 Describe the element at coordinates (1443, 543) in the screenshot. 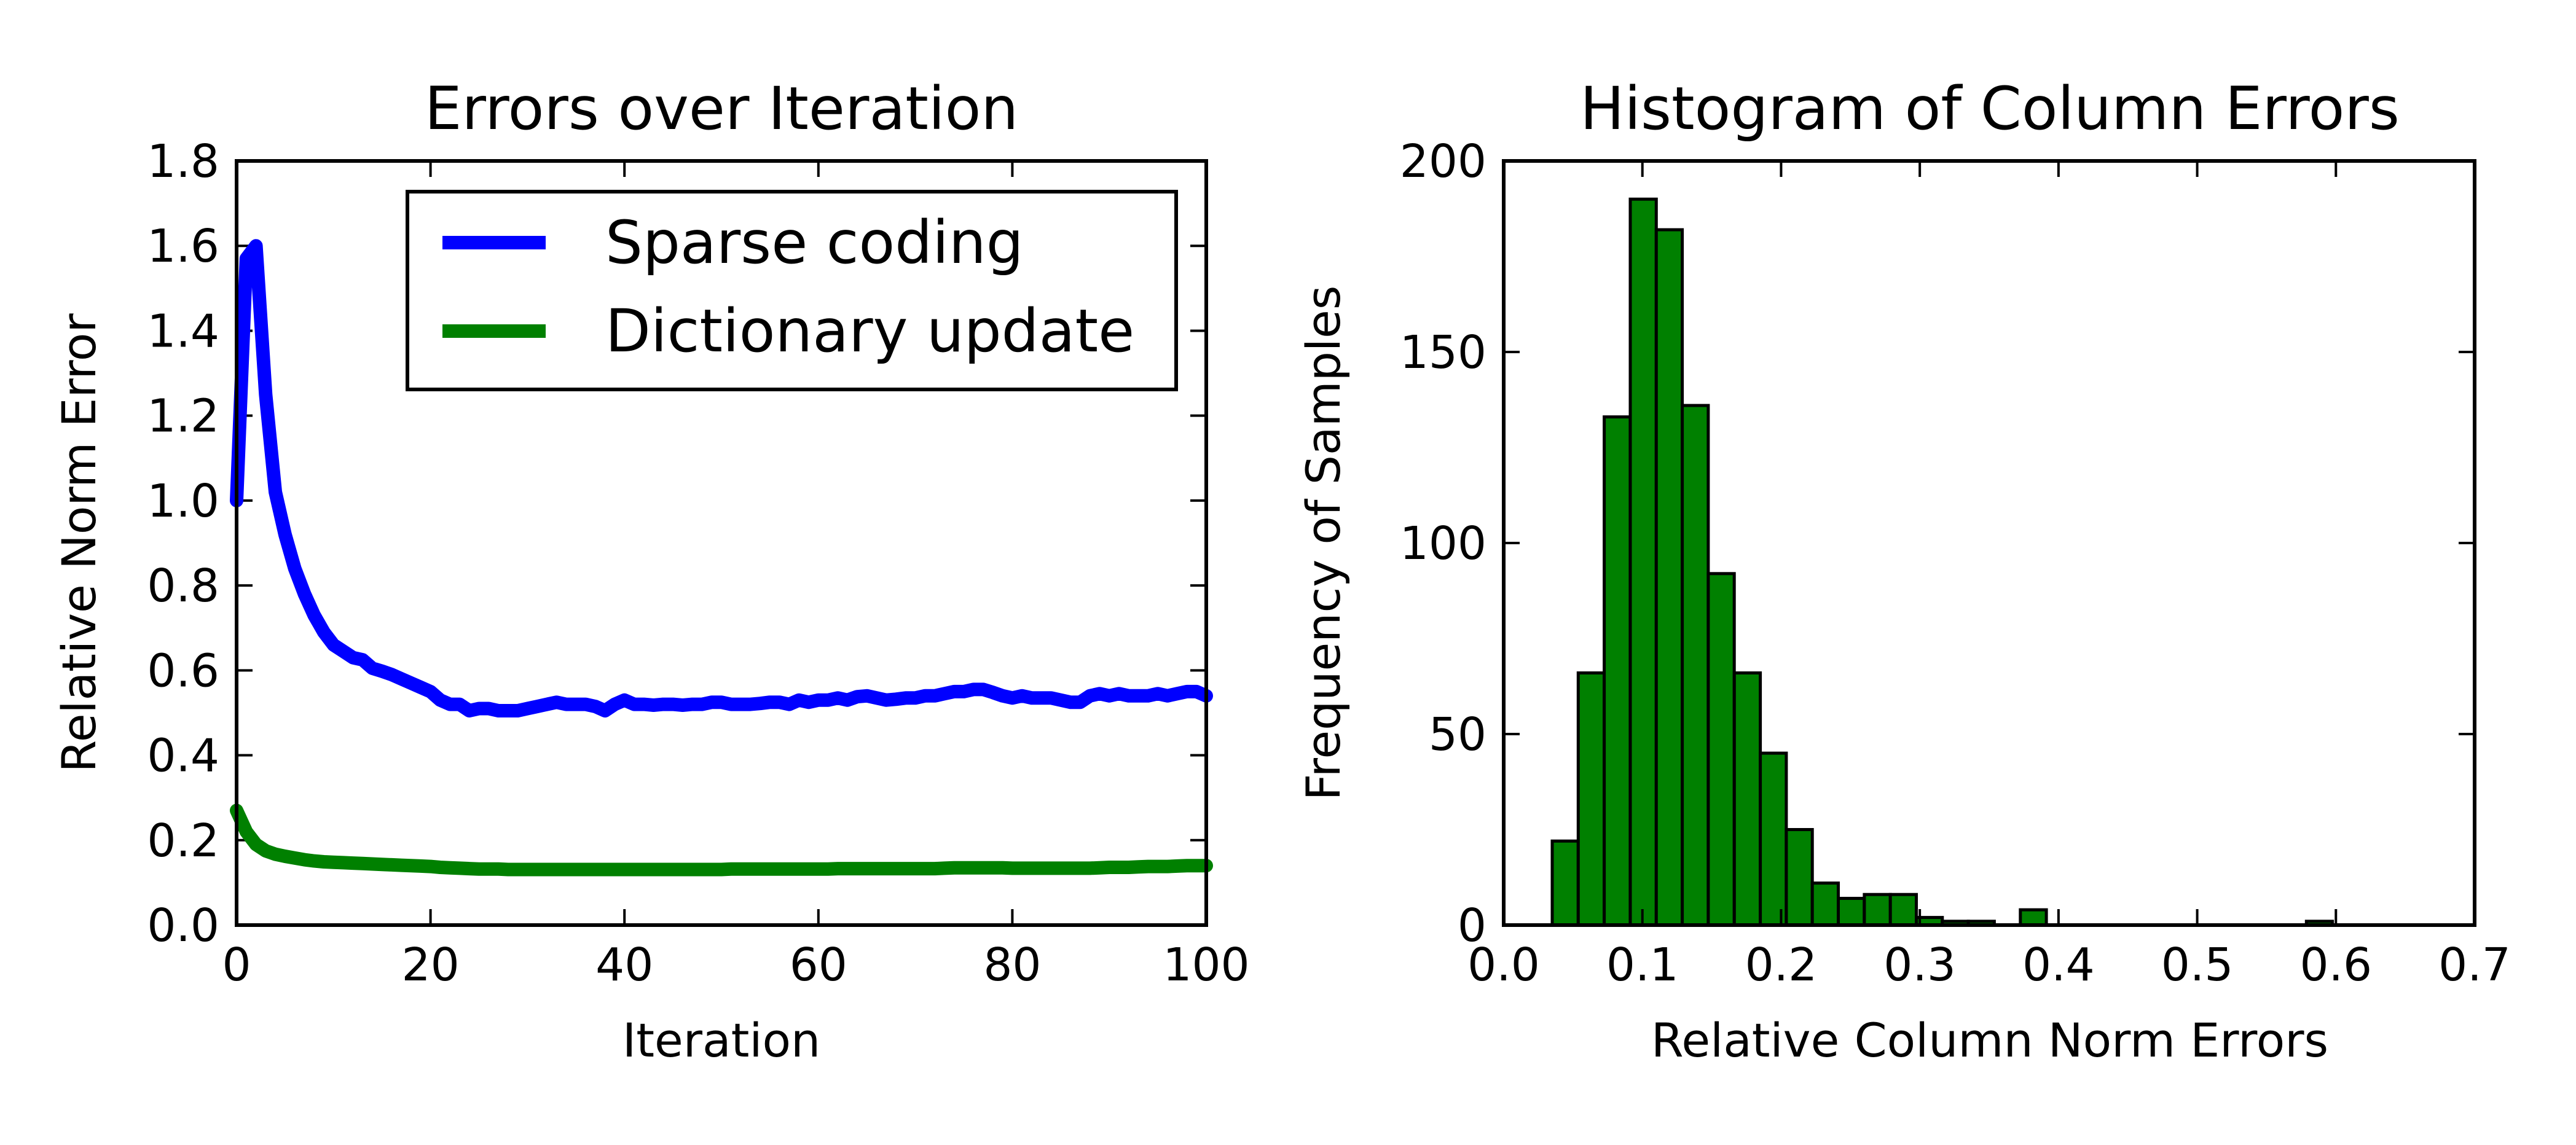

I see `y-tick-label: 100` at that location.